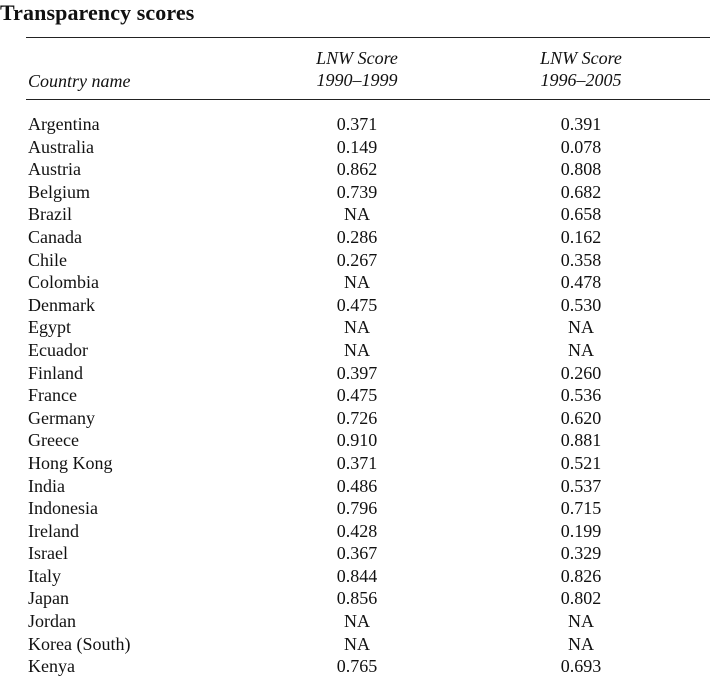 This screenshot has width=710, height=679. Describe the element at coordinates (61, 146) in the screenshot. I see `country-name-cell: Australia` at that location.